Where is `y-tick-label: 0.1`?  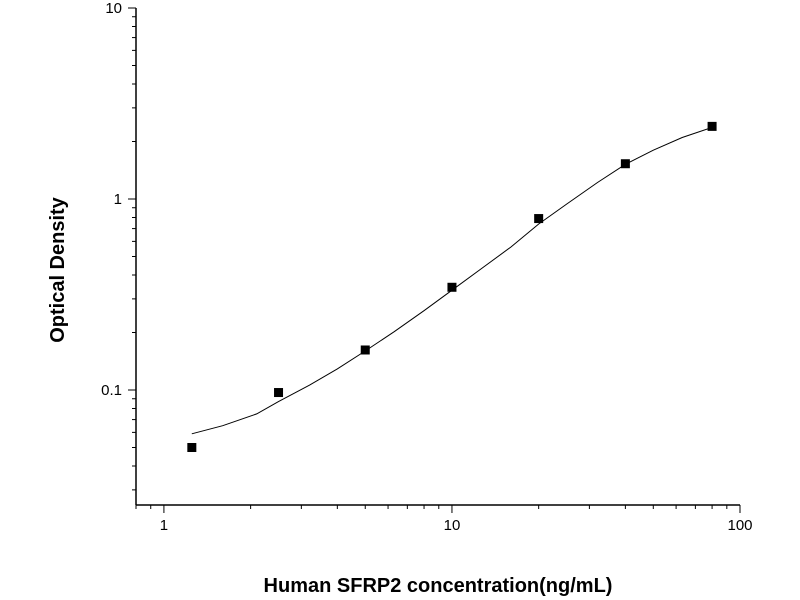
y-tick-label: 0.1 is located at coordinates (111, 390).